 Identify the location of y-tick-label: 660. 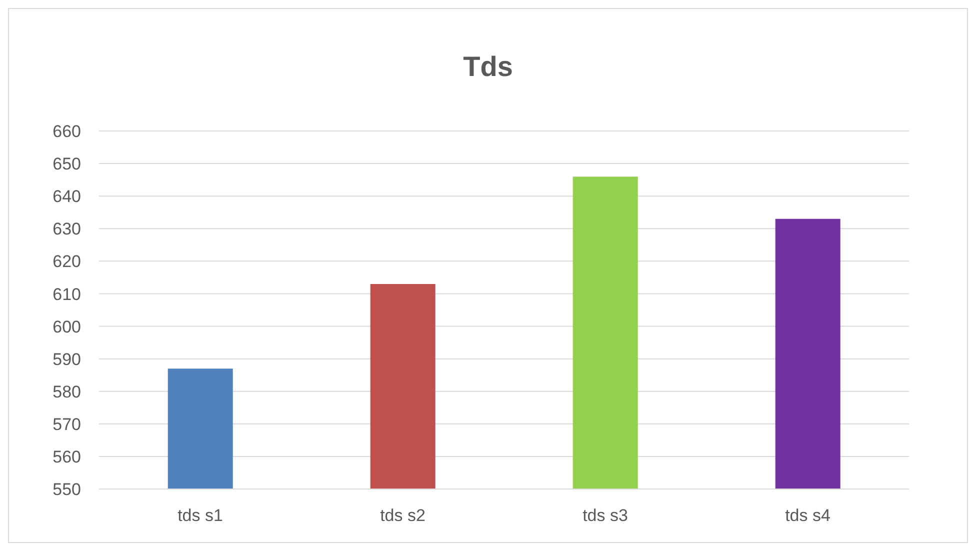
(66, 132).